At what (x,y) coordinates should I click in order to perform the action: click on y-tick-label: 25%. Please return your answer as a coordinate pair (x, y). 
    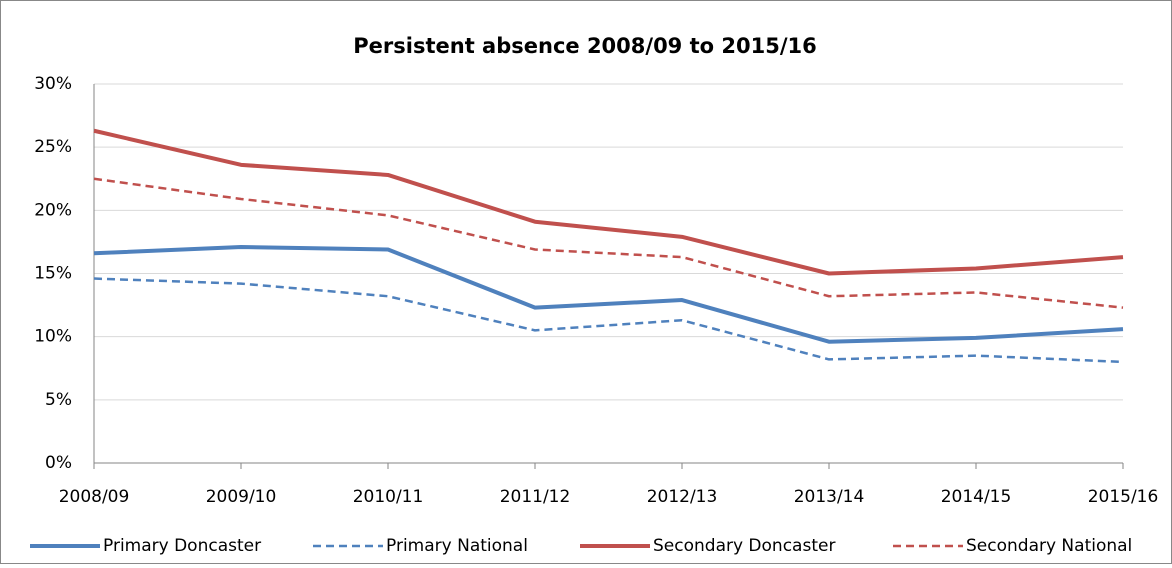
    Looking at the image, I should click on (53, 147).